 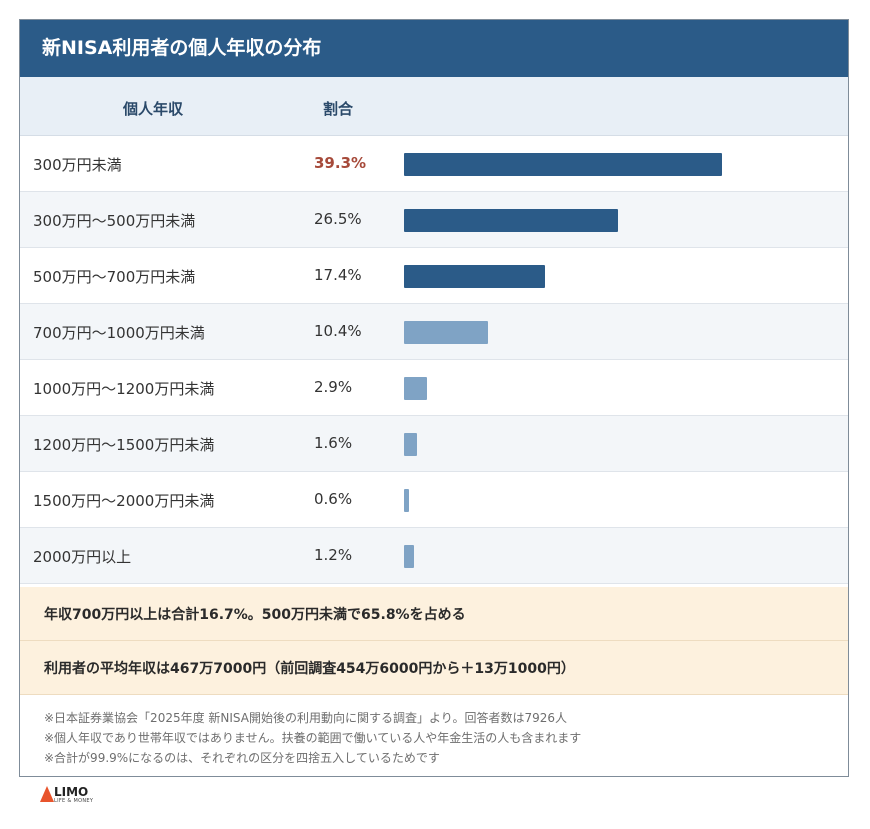 I want to click on category-label: 1000万円〜1200万円未満, so click(x=124, y=389).